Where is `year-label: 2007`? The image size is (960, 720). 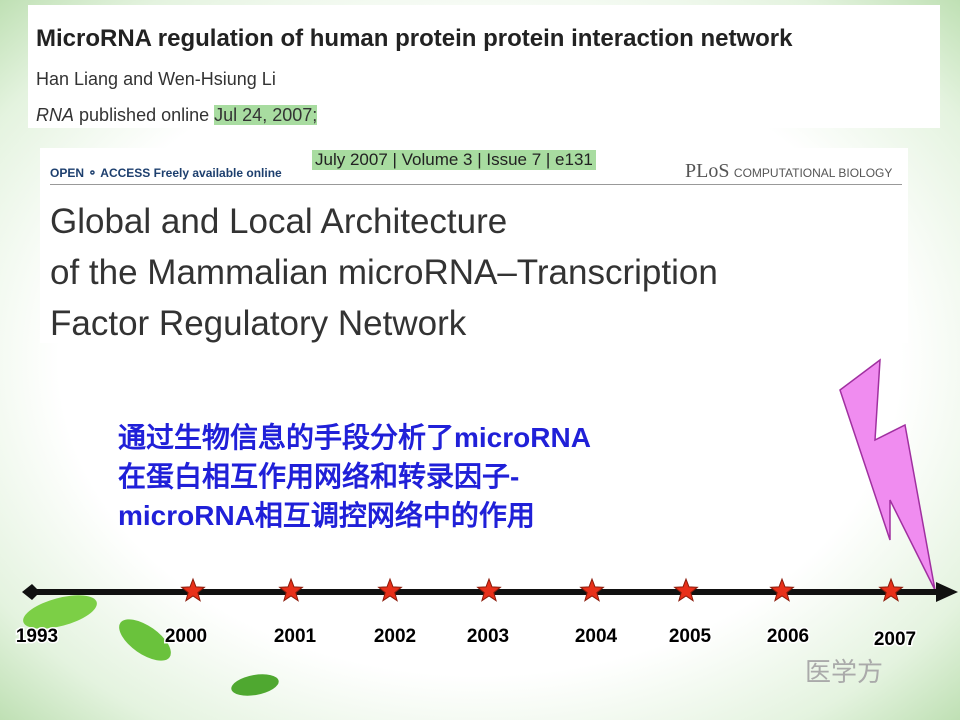 year-label: 2007 is located at coordinates (895, 639).